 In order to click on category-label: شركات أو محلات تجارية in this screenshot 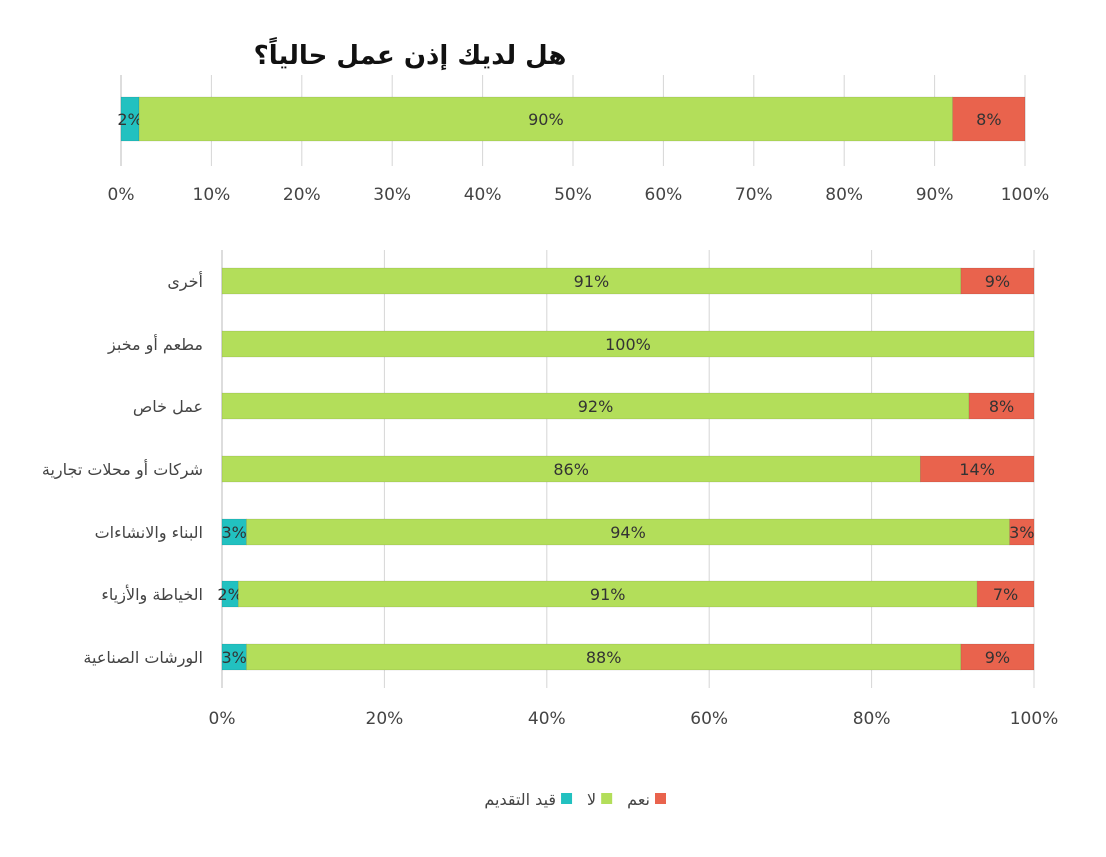, I will do `click(122, 469)`.